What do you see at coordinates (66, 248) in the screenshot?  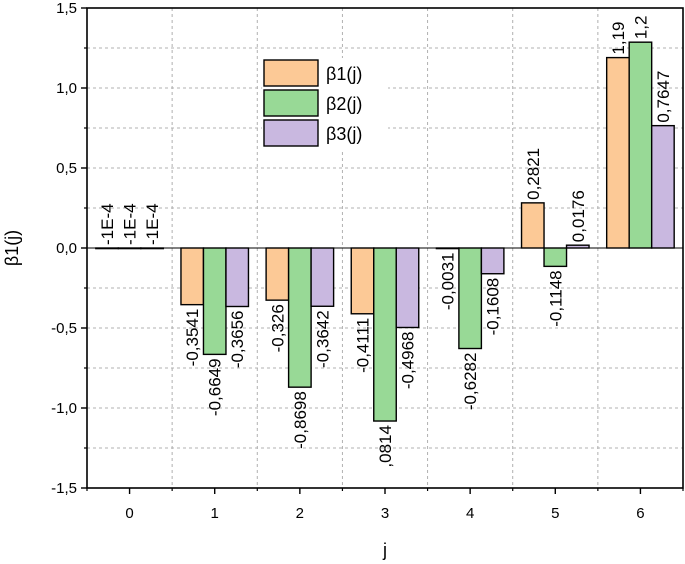 I see `y-tick-label: 0,0` at bounding box center [66, 248].